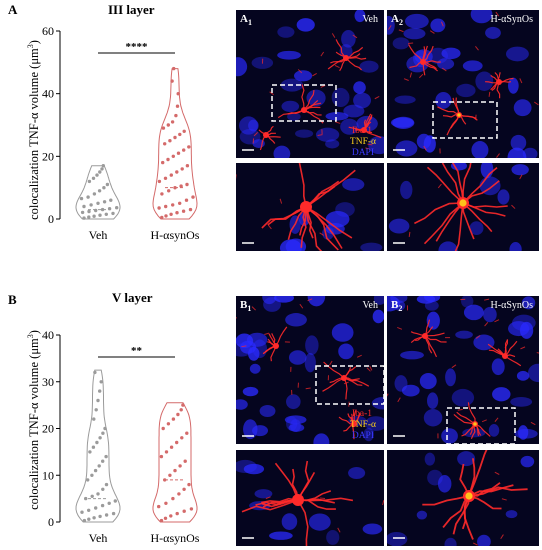 The height and width of the screenshot is (550, 542). Describe the element at coordinates (175, 144) in the screenshot. I see `violin-outline-h-asynos` at that location.